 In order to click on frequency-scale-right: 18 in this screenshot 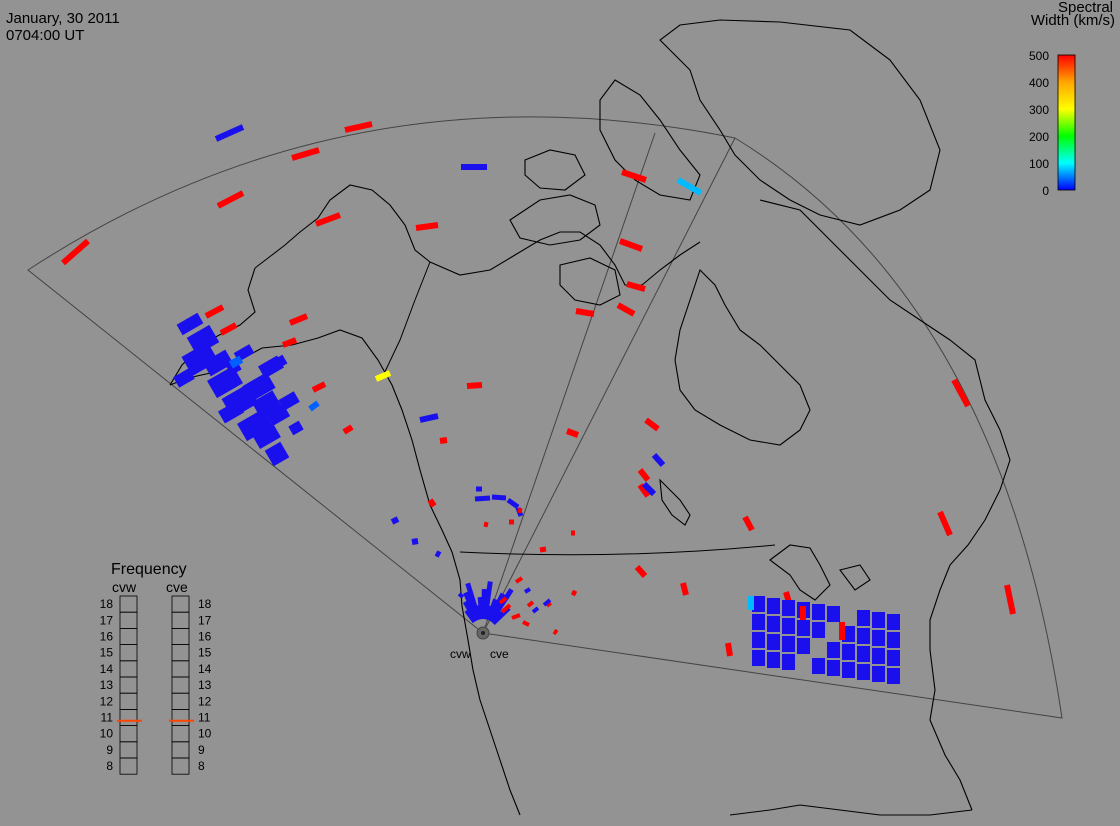, I will do `click(205, 604)`.